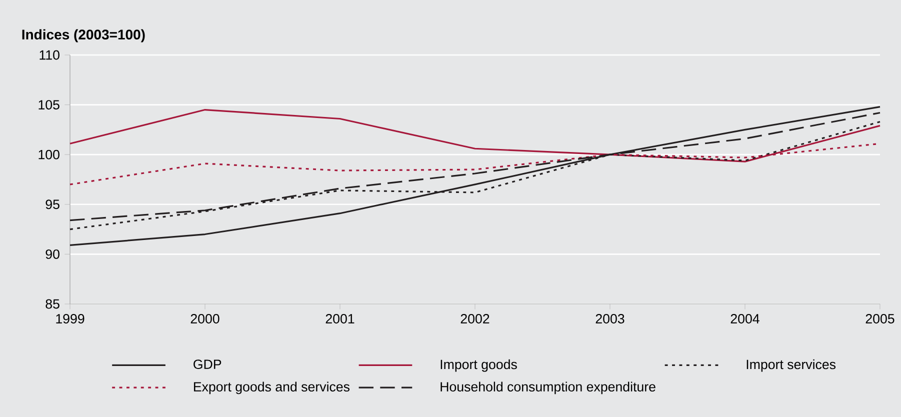  Describe the element at coordinates (50, 55) in the screenshot. I see `y-tick-label: 110` at that location.